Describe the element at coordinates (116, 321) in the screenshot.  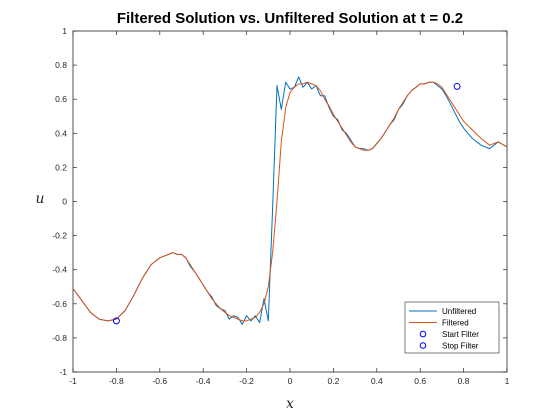
I see `start-filter-marker` at that location.